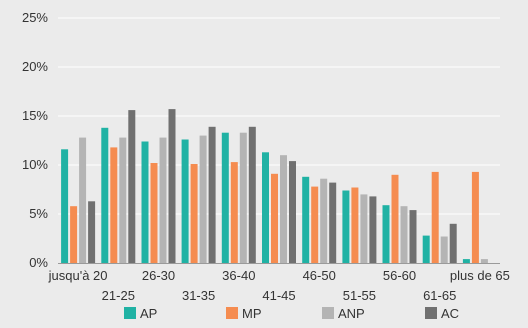 The image size is (528, 328). What do you see at coordinates (35, 17) in the screenshot?
I see `y-tick-label: 25%` at bounding box center [35, 17].